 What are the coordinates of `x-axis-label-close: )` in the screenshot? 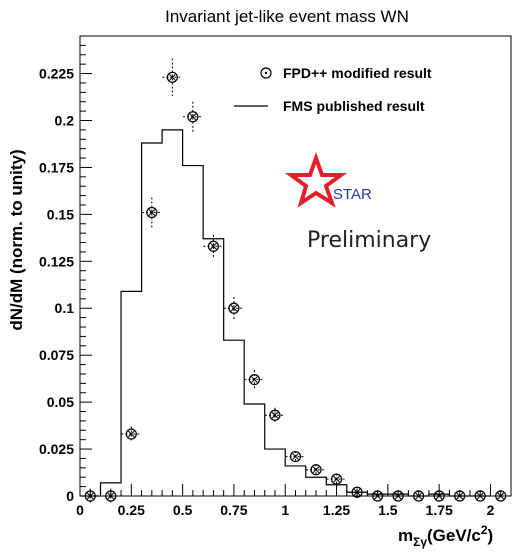 It's located at (491, 535).